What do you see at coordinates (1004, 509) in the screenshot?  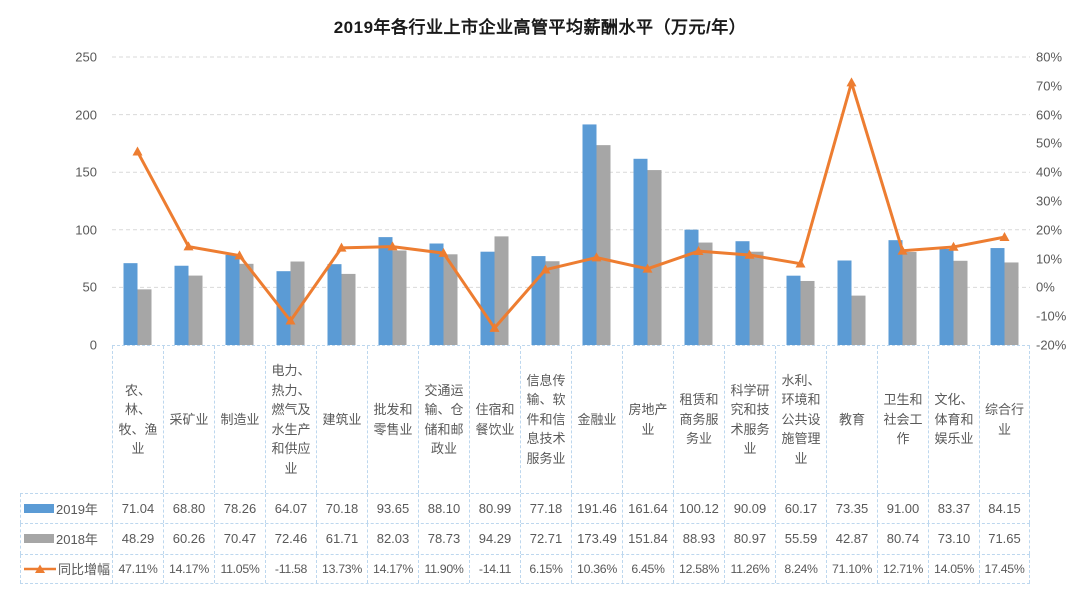 I see `table-value: 84.15` at bounding box center [1004, 509].